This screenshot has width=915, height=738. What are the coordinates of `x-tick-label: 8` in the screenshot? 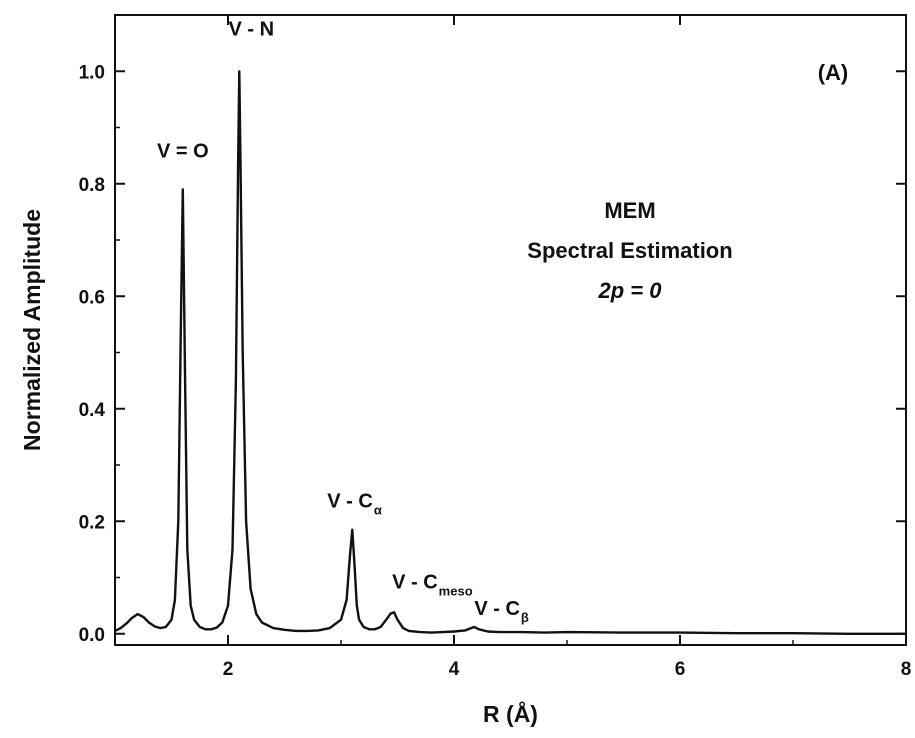 It's located at (906, 669).